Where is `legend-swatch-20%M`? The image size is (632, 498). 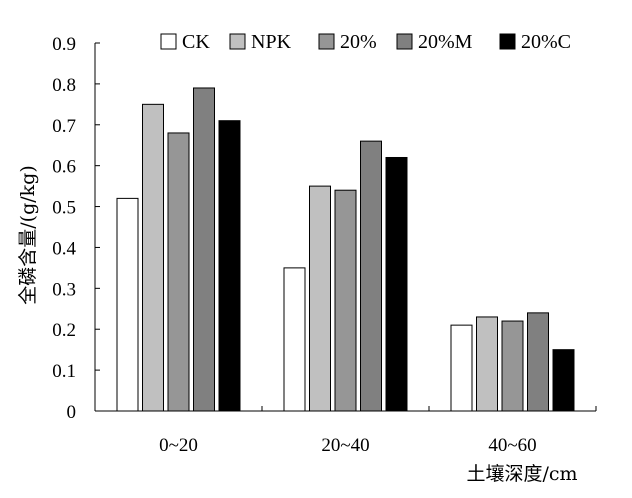 legend-swatch-20%M is located at coordinates (404, 41).